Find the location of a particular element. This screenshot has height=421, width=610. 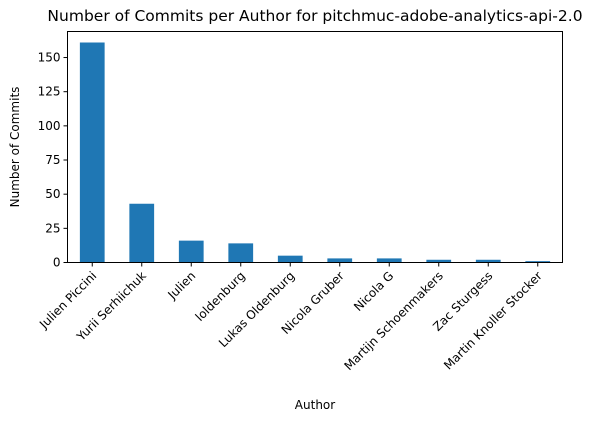

y-tick-label: 50 is located at coordinates (52, 194).